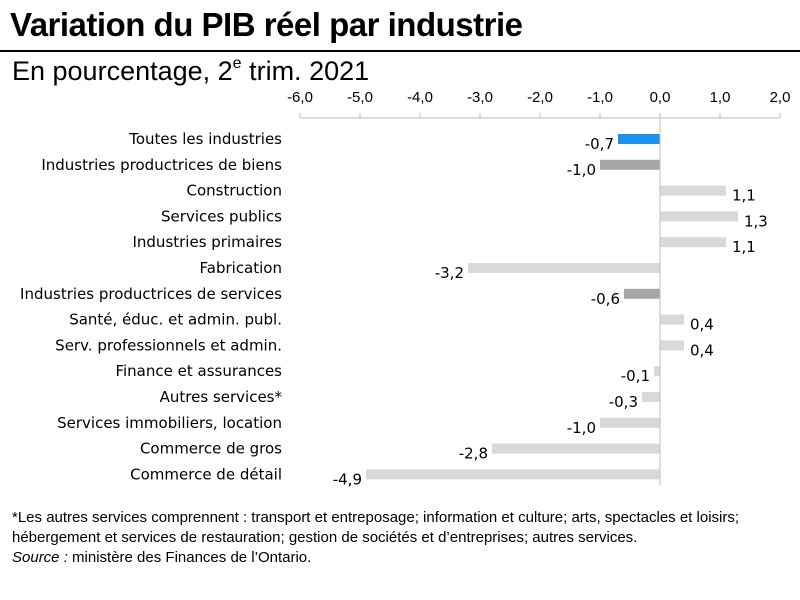 The image size is (800, 600). Describe the element at coordinates (449, 273) in the screenshot. I see `data-label: -3,2` at that location.